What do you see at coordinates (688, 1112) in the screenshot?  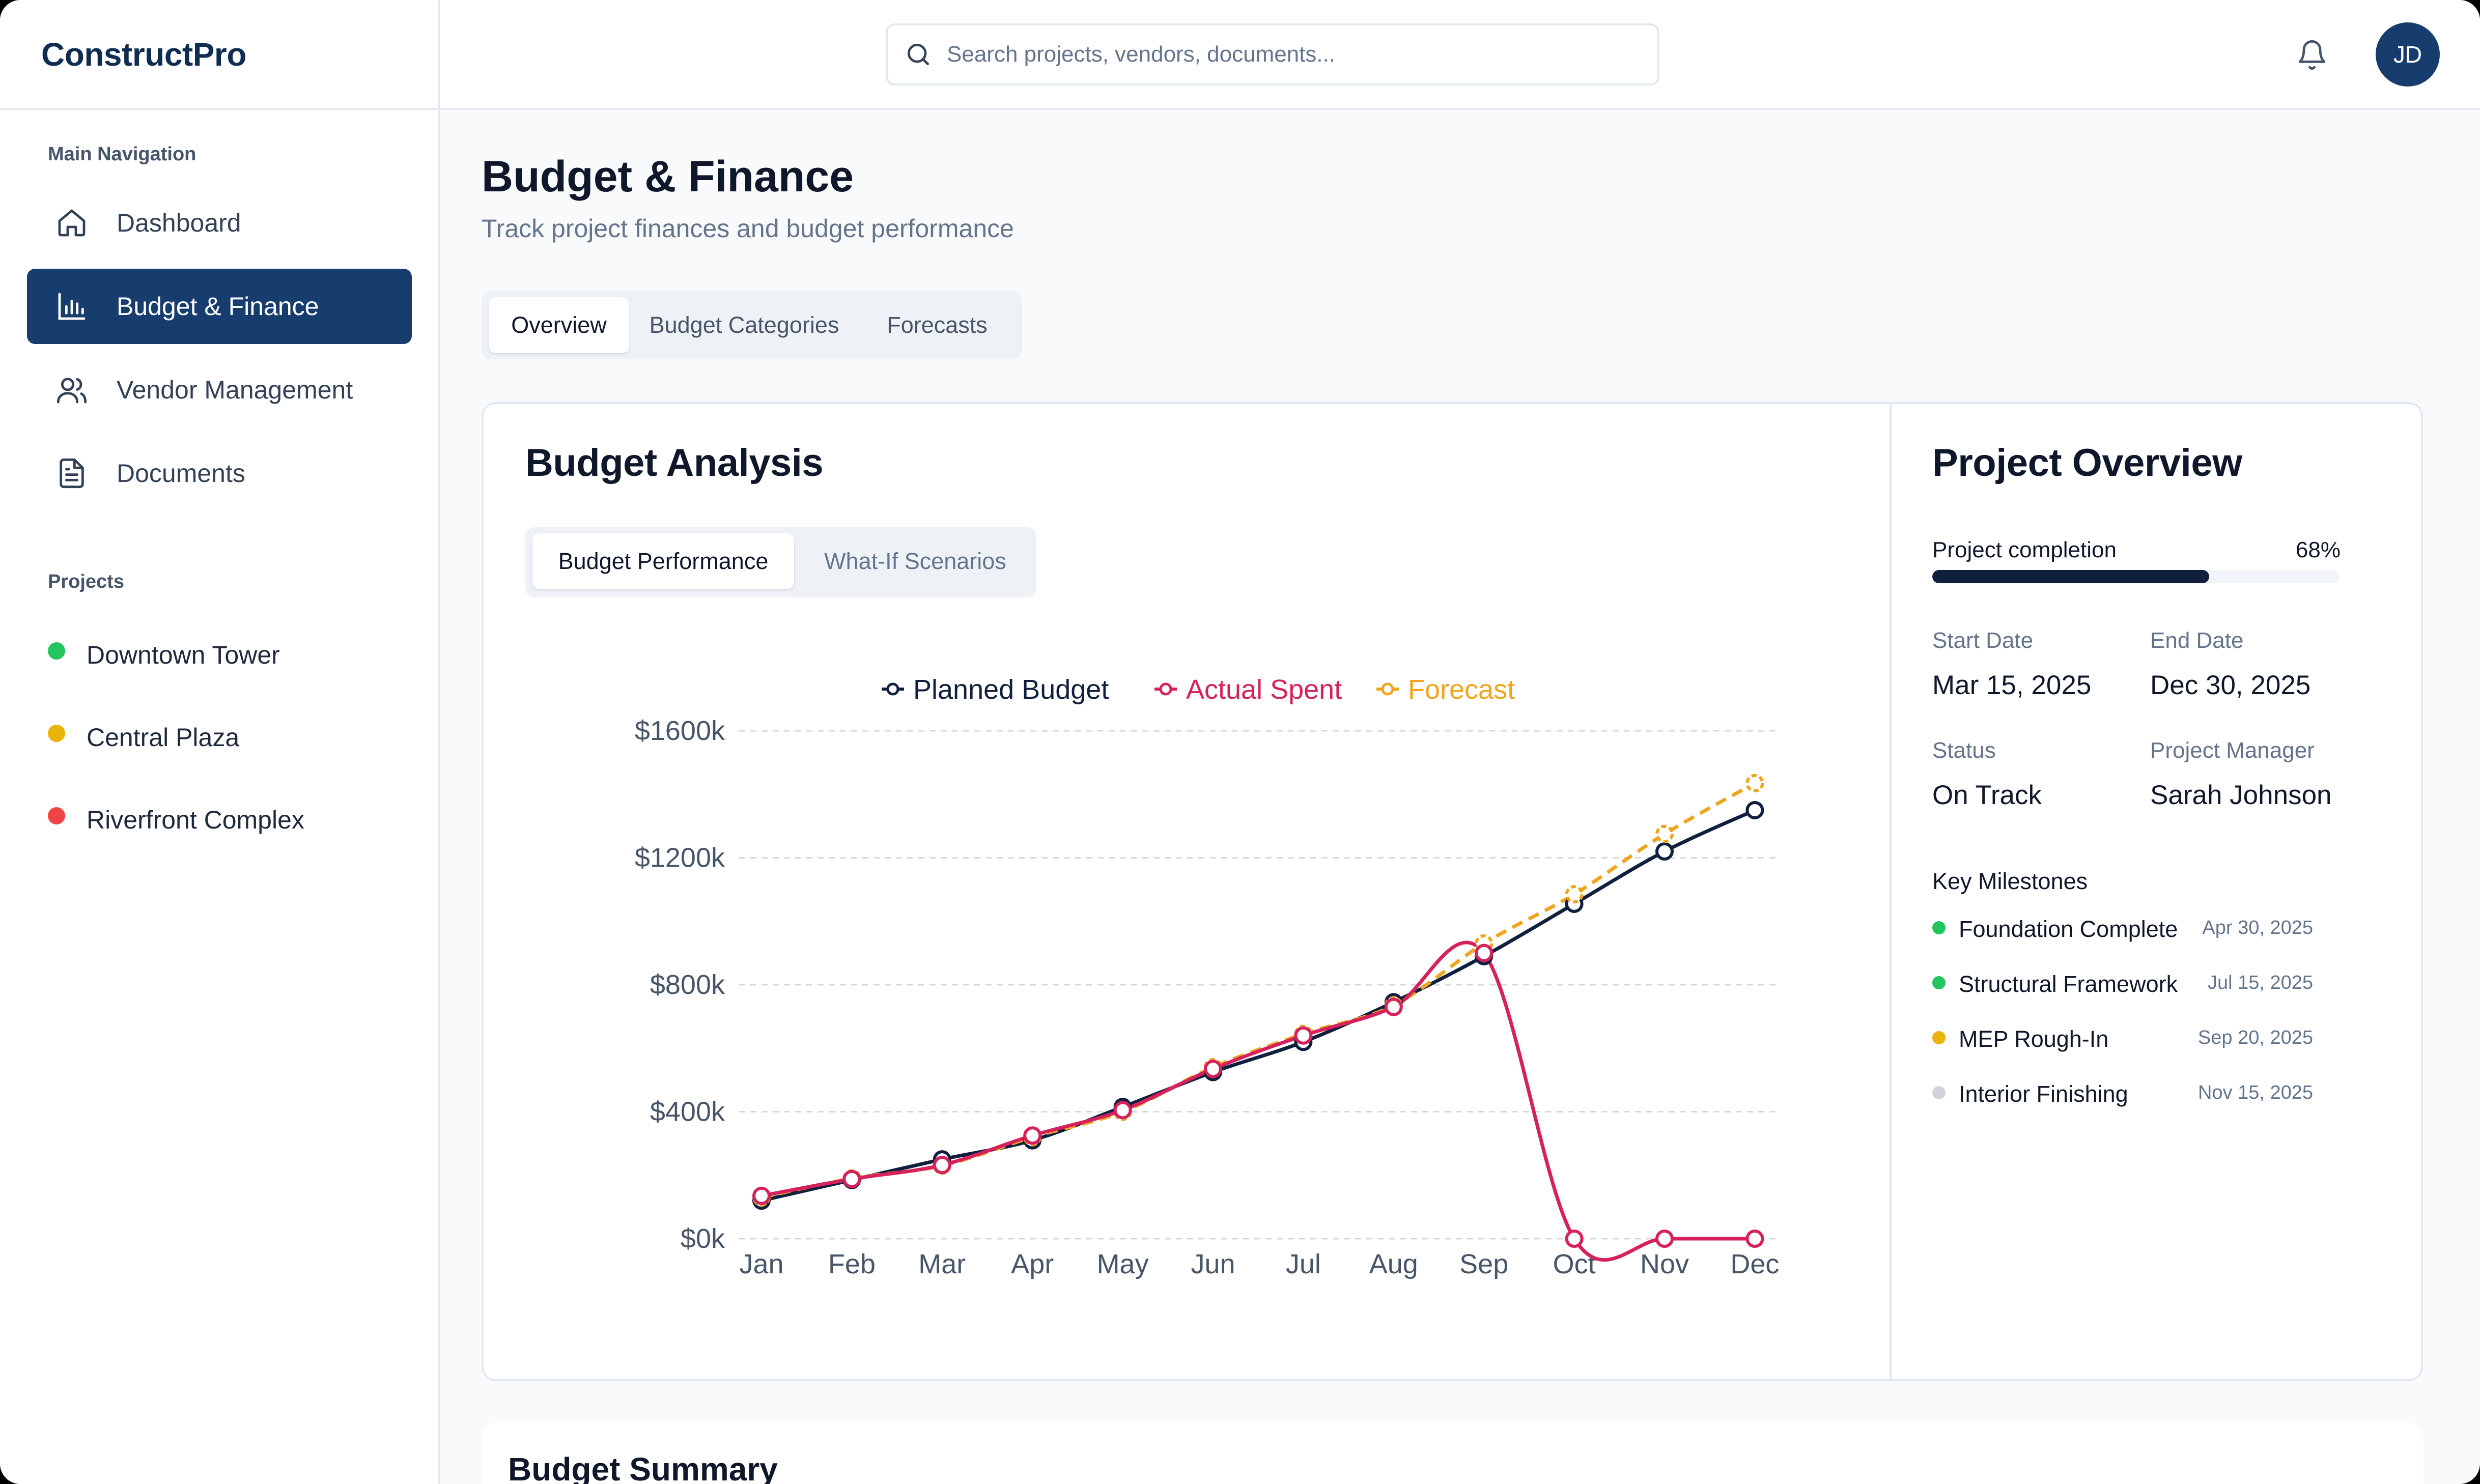 I see `y-tick-label: $400k` at bounding box center [688, 1112].